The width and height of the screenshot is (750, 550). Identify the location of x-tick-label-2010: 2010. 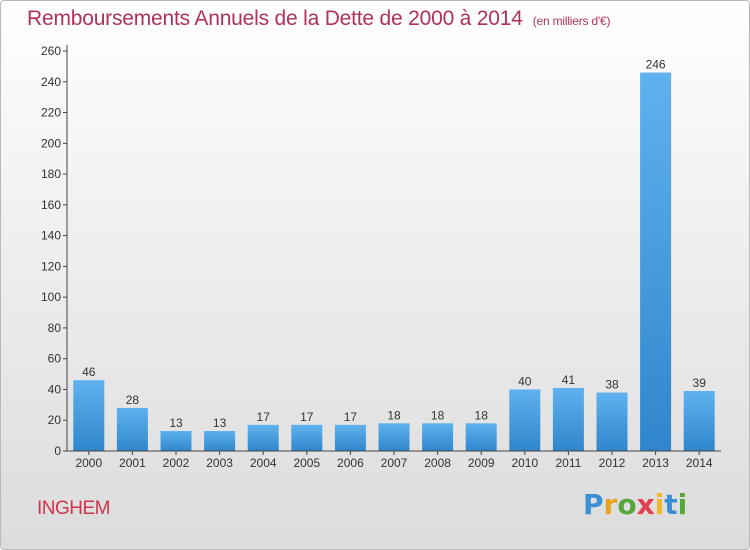
(524, 463).